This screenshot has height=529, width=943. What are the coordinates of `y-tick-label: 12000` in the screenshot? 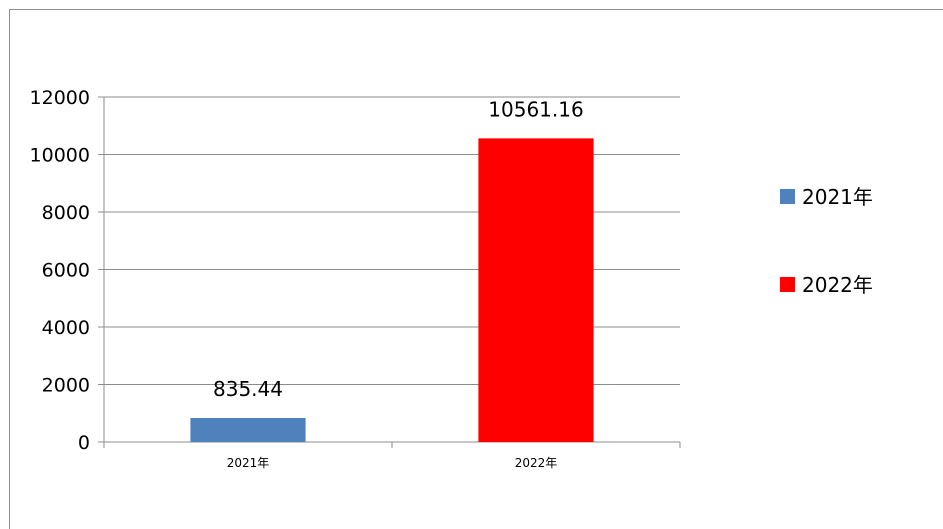 It's located at (60, 98).